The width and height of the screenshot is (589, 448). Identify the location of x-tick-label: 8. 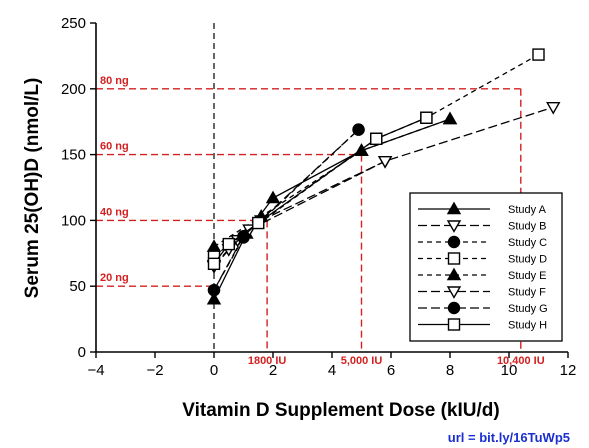
(450, 370).